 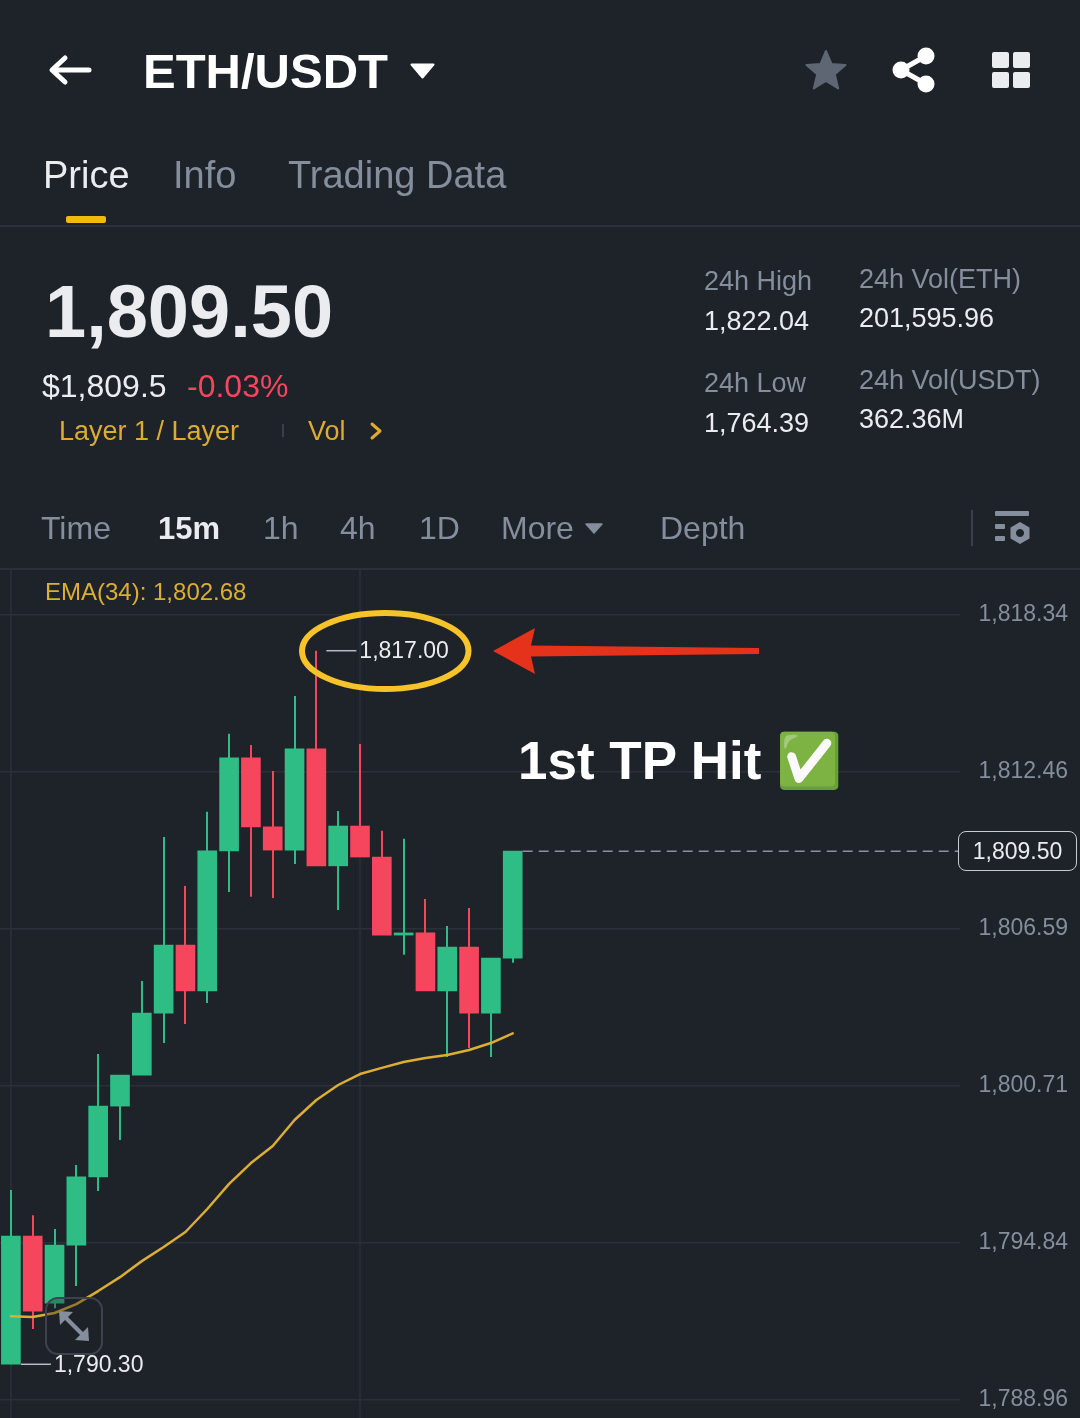 What do you see at coordinates (950, 379) in the screenshot?
I see `text: 24h Vol(USDT)` at bounding box center [950, 379].